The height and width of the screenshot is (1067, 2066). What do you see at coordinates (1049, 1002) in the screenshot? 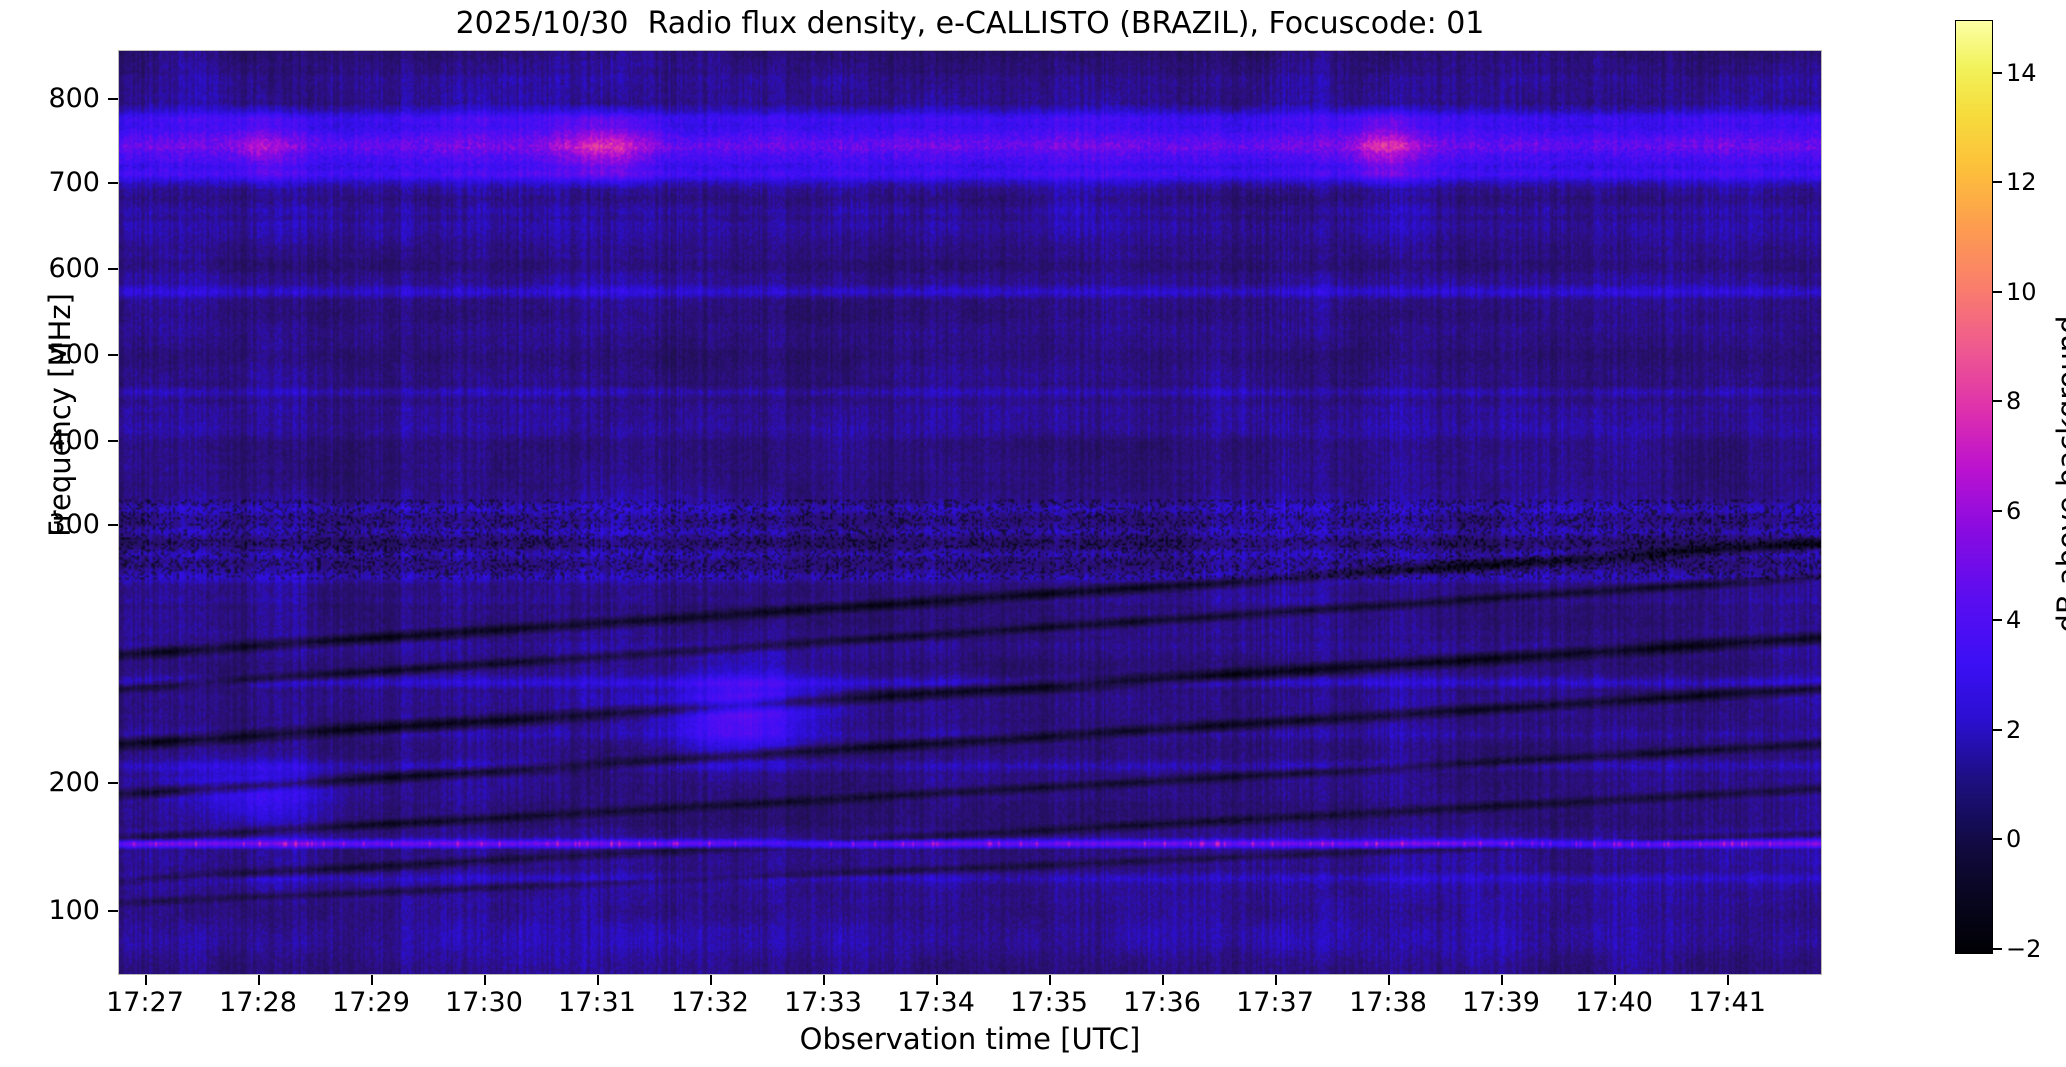
I see `x-tick-label: 17:35` at bounding box center [1049, 1002].